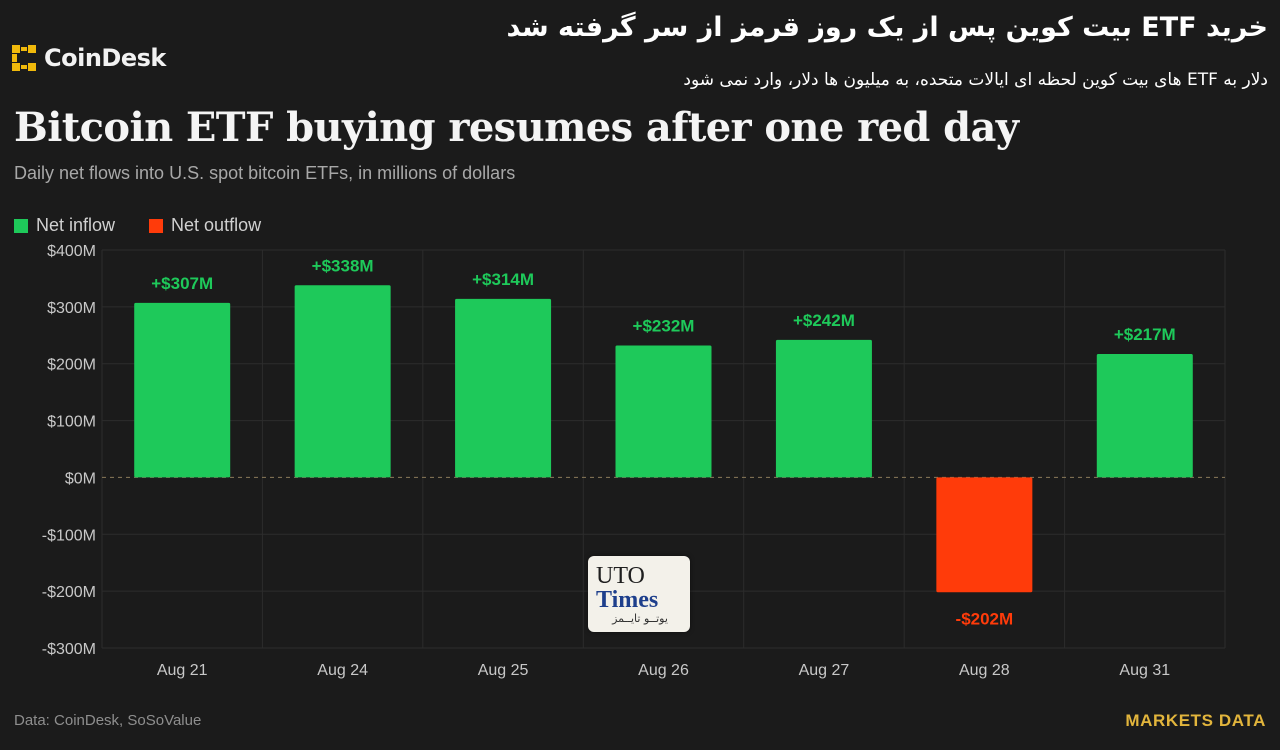 The height and width of the screenshot is (750, 1280). Describe the element at coordinates (824, 320) in the screenshot. I see `data-label: +$242M` at that location.